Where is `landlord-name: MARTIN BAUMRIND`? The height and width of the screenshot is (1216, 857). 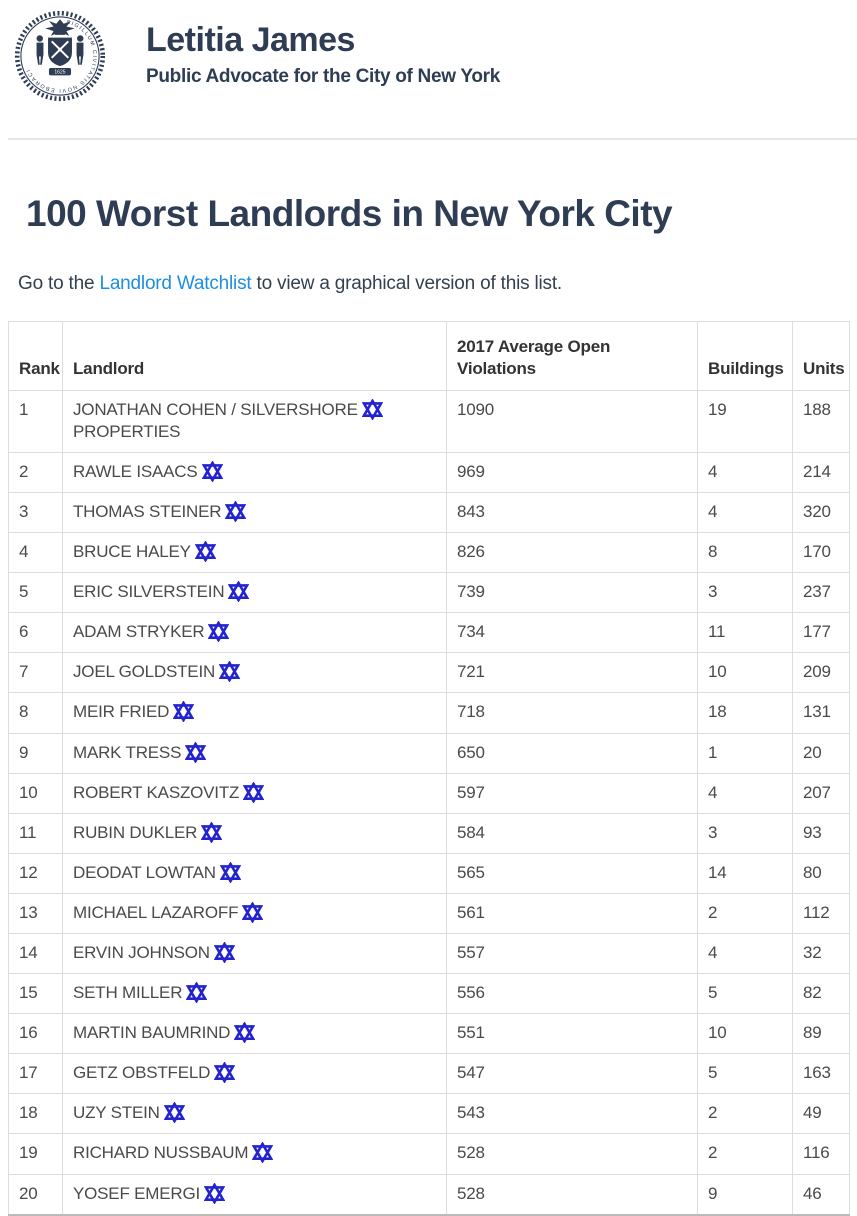 landlord-name: MARTIN BAUMRIND is located at coordinates (152, 1033).